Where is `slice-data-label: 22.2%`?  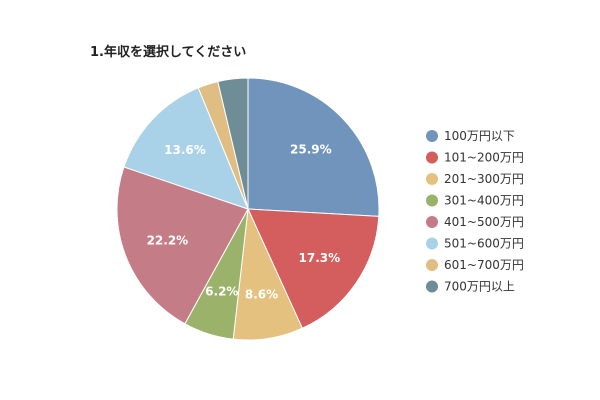 slice-data-label: 22.2% is located at coordinates (168, 240).